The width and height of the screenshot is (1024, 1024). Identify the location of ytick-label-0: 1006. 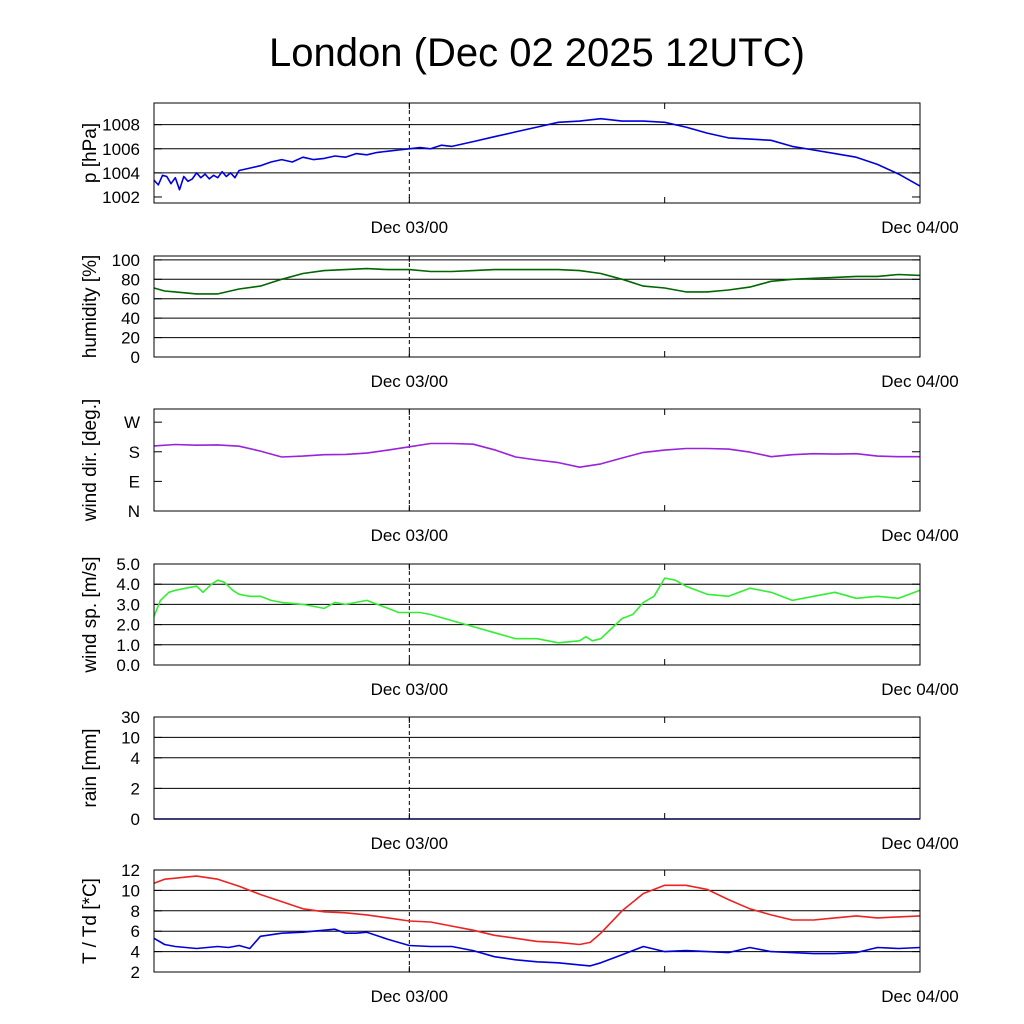
(121, 149).